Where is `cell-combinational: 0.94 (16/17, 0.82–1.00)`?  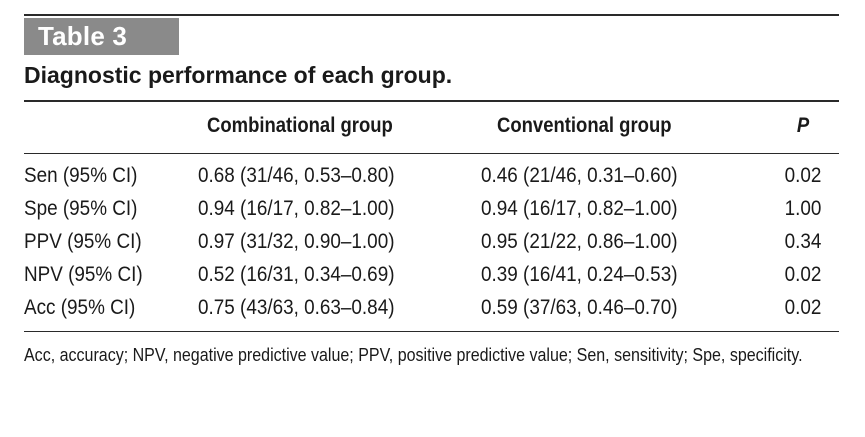
cell-combinational: 0.94 (16/17, 0.82–1.00) is located at coordinates (296, 208).